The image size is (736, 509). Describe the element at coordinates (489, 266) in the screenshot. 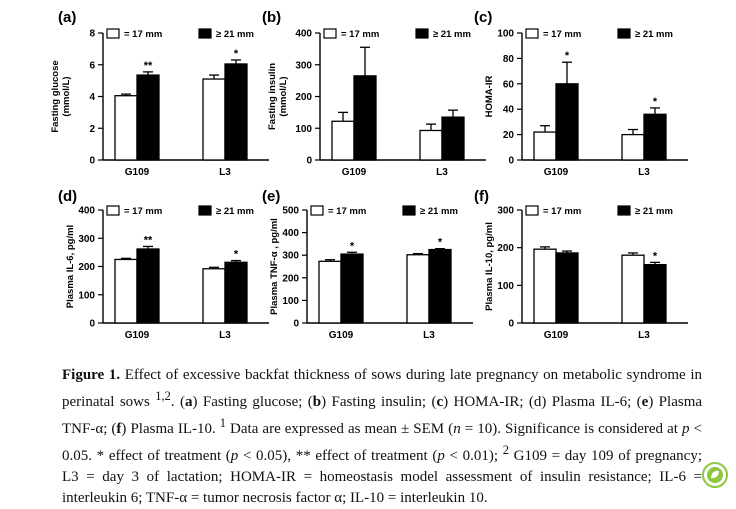

I see `y-axis-label: Plasma IL-10, pg/ml` at that location.